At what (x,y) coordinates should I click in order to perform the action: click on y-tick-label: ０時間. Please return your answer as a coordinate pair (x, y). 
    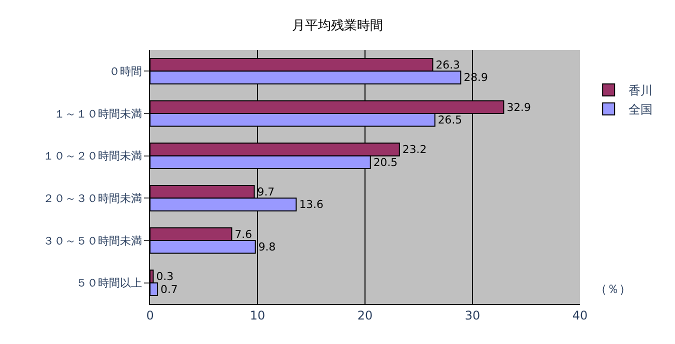
    Looking at the image, I should click on (125, 72).